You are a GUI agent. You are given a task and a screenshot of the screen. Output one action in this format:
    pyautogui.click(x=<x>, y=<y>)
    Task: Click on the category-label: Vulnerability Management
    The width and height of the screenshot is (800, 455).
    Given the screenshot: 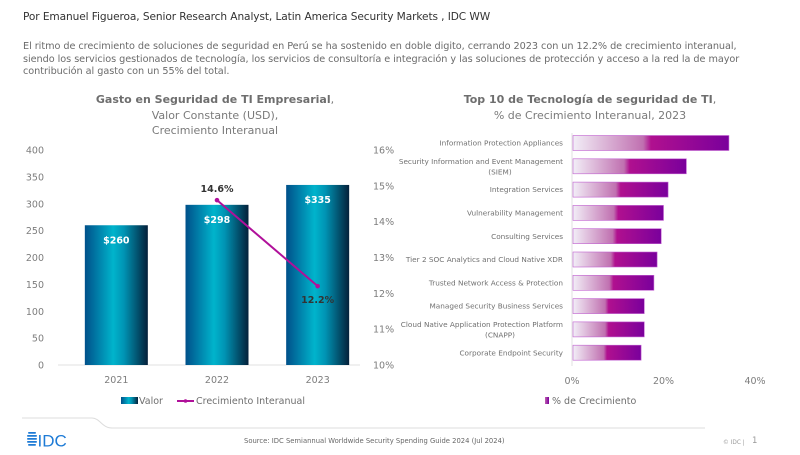 What is the action you would take?
    pyautogui.click(x=515, y=213)
    